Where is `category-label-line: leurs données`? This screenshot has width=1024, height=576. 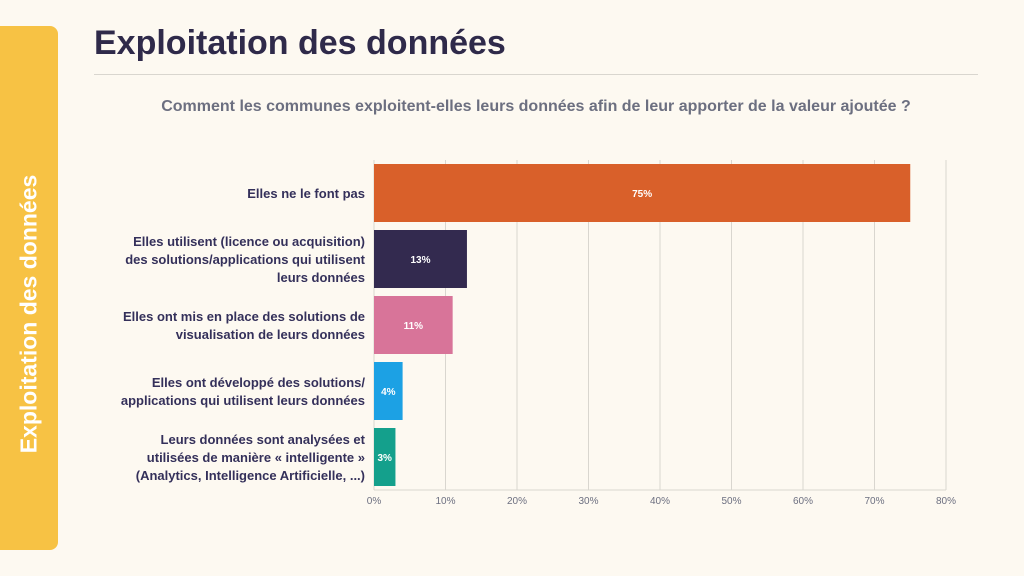 category-label-line: leurs données is located at coordinates (321, 277).